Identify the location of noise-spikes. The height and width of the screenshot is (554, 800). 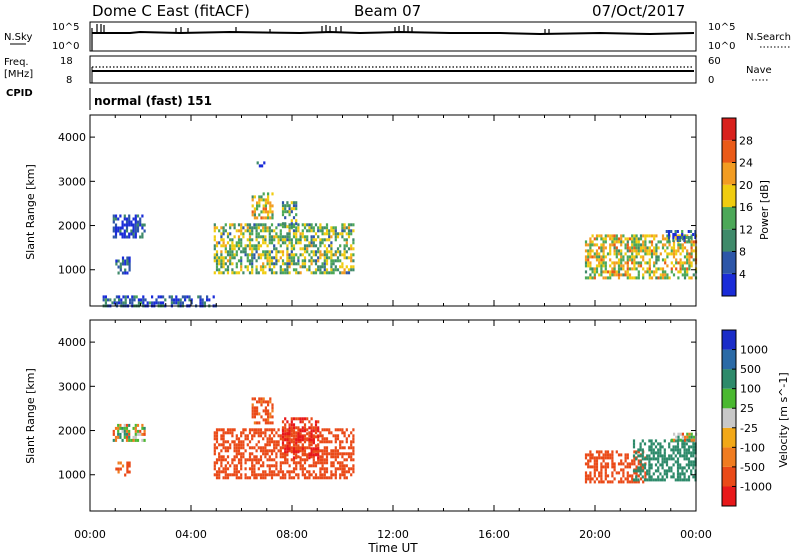
(320, 37).